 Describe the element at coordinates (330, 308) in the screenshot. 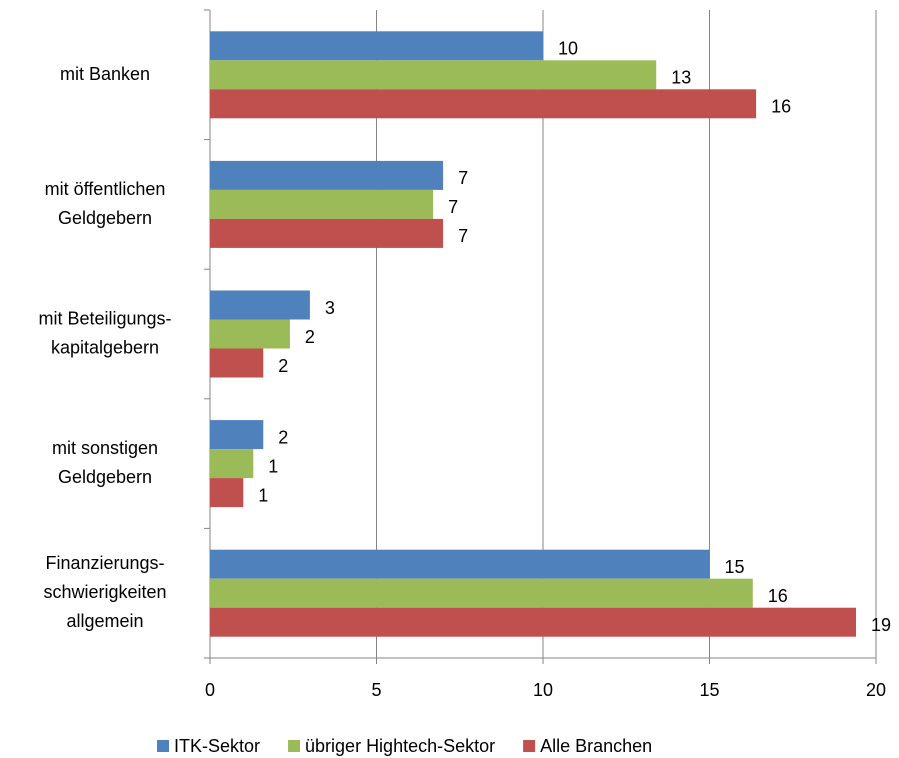

I see `data-label: 3` at that location.